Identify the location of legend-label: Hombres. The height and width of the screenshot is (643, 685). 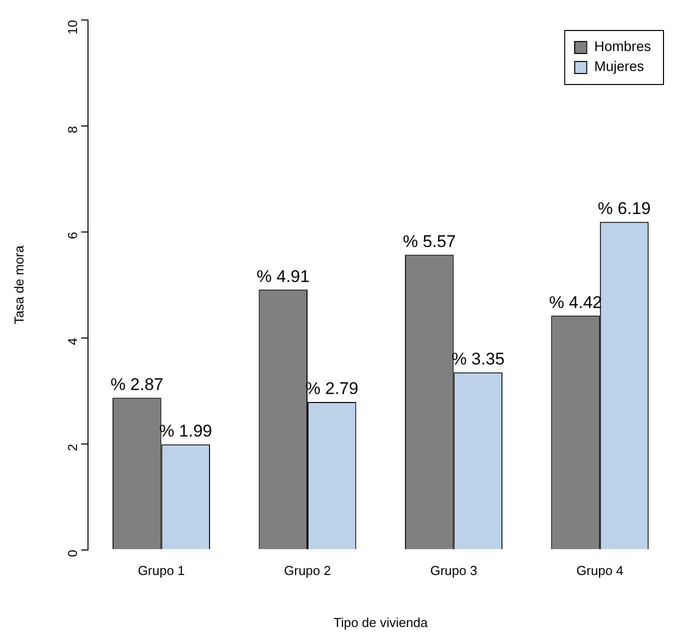
(623, 46).